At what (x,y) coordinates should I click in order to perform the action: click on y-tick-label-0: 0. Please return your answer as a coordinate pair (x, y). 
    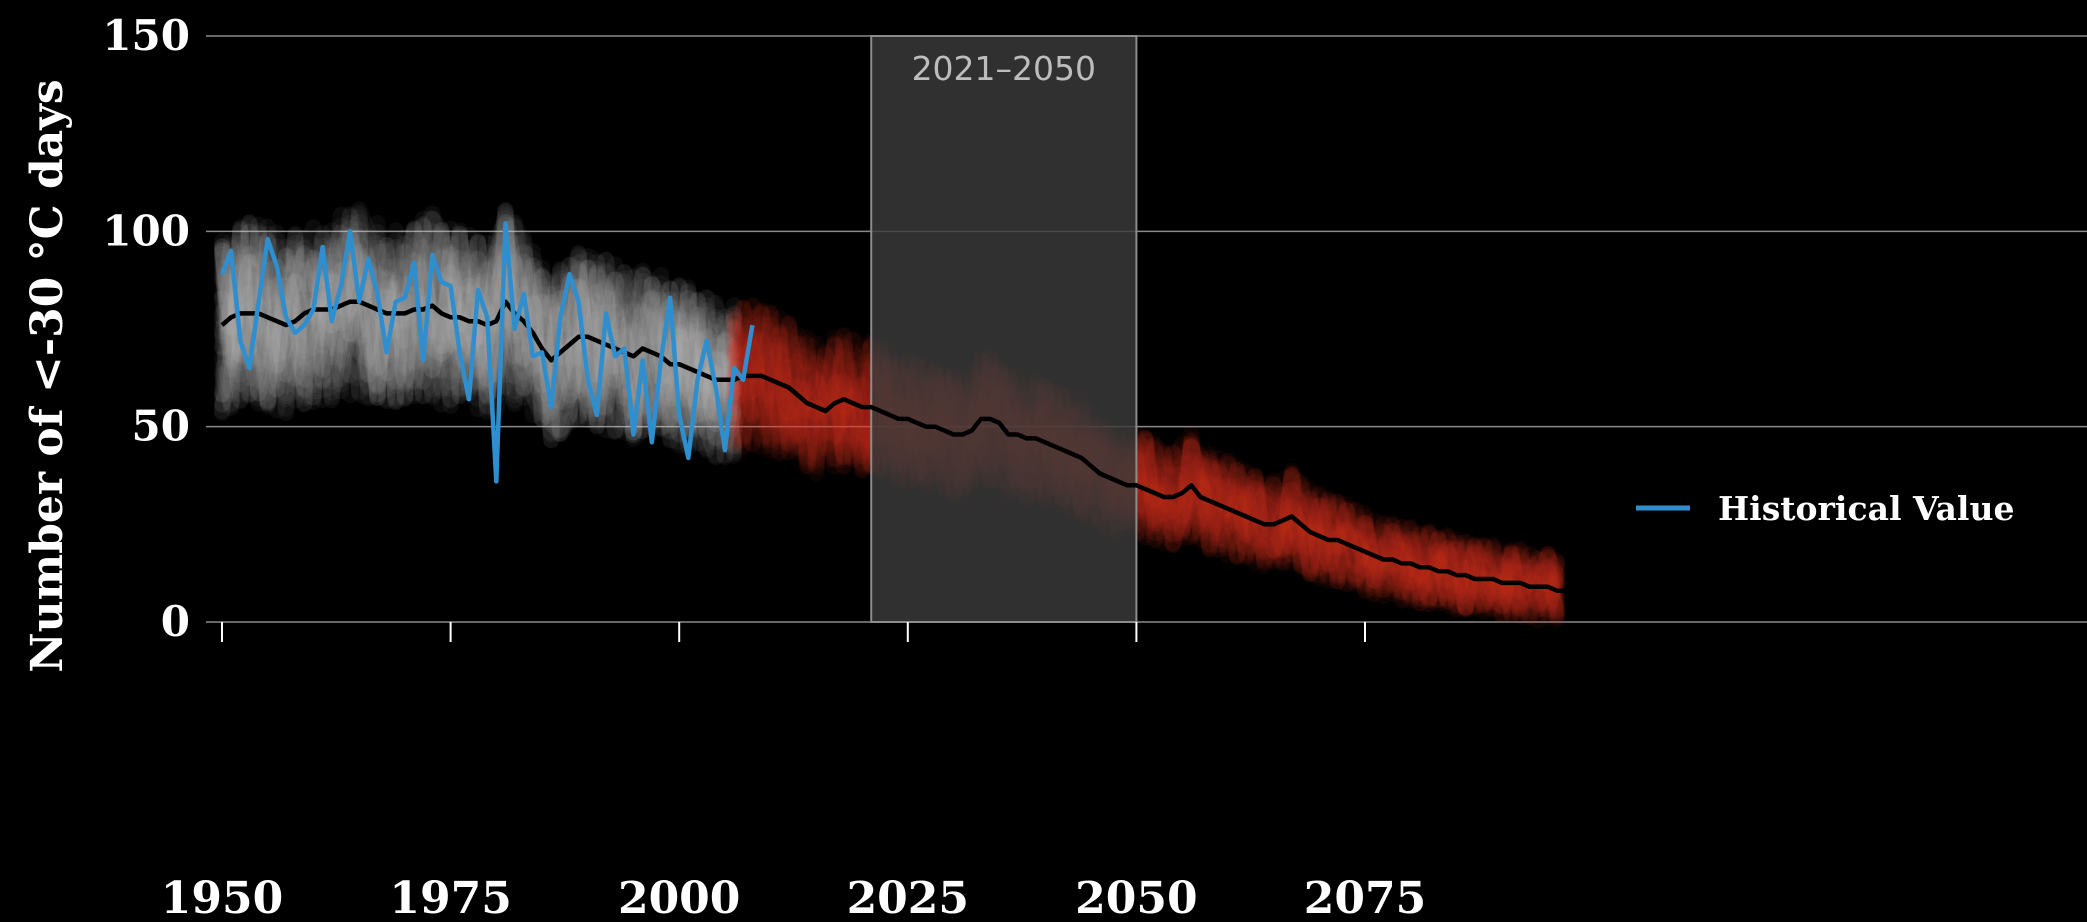
    Looking at the image, I should click on (175, 621).